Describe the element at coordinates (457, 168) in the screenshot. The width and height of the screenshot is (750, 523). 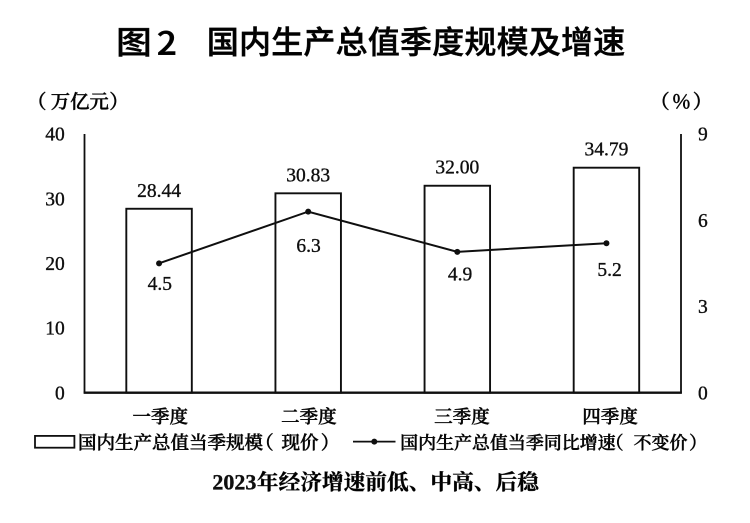
I see `svg-text: 32.00` at that location.